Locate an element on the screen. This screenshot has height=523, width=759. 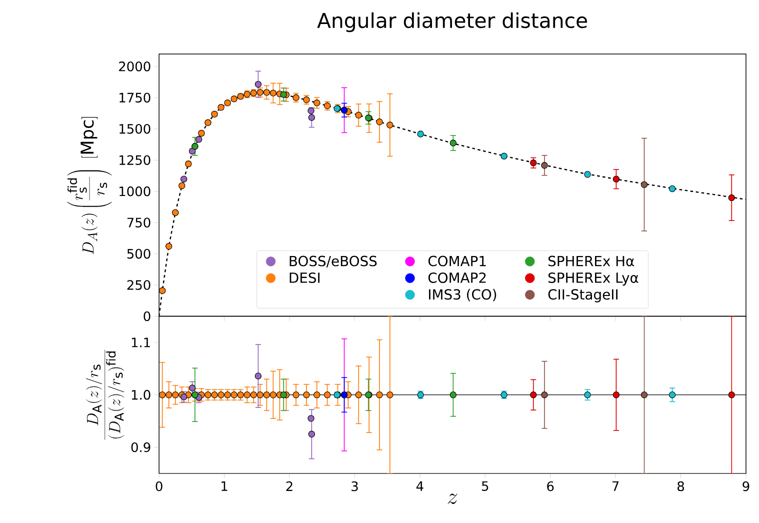
legend-label: SPHEREx Hα is located at coordinates (591, 261).